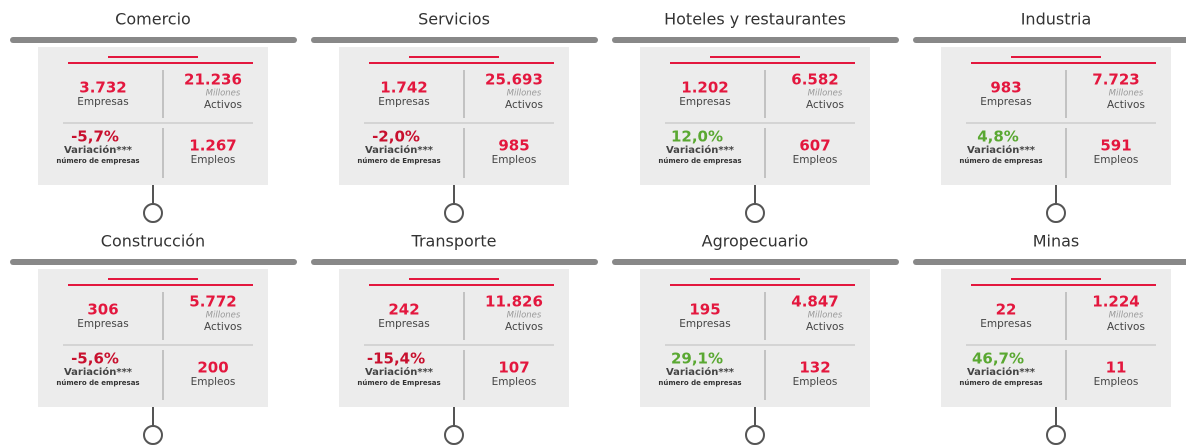 The height and width of the screenshot is (447, 1186). What do you see at coordinates (212, 302) in the screenshot?
I see `activos-value: 5.772` at bounding box center [212, 302].